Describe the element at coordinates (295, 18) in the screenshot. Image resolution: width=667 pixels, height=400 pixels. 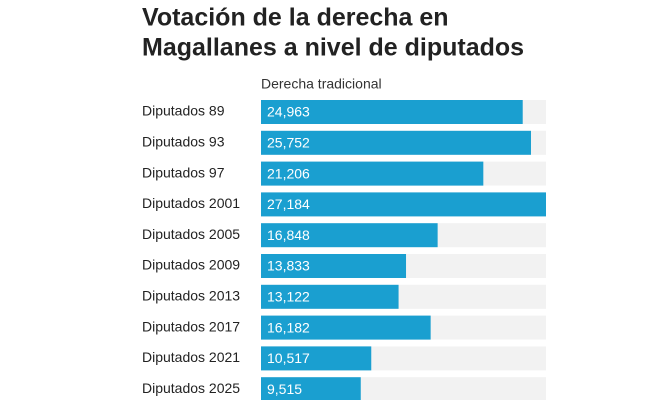
I see `chart-title: Votación de la derecha en` at that location.